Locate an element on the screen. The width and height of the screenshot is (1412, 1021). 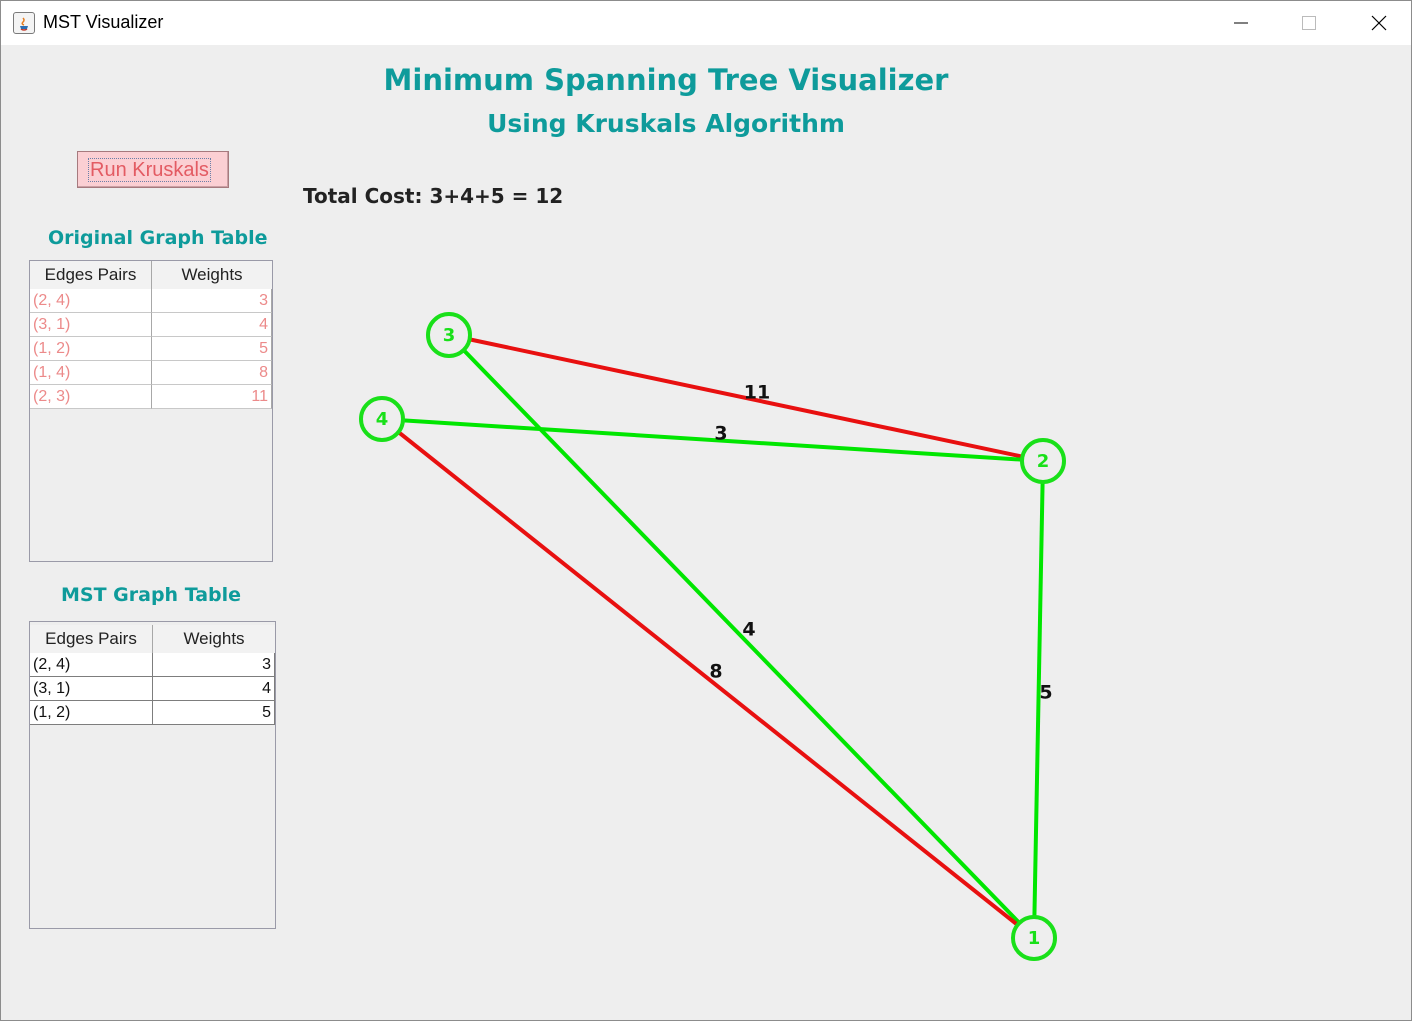
graph-node-2: 2 is located at coordinates (1043, 461).